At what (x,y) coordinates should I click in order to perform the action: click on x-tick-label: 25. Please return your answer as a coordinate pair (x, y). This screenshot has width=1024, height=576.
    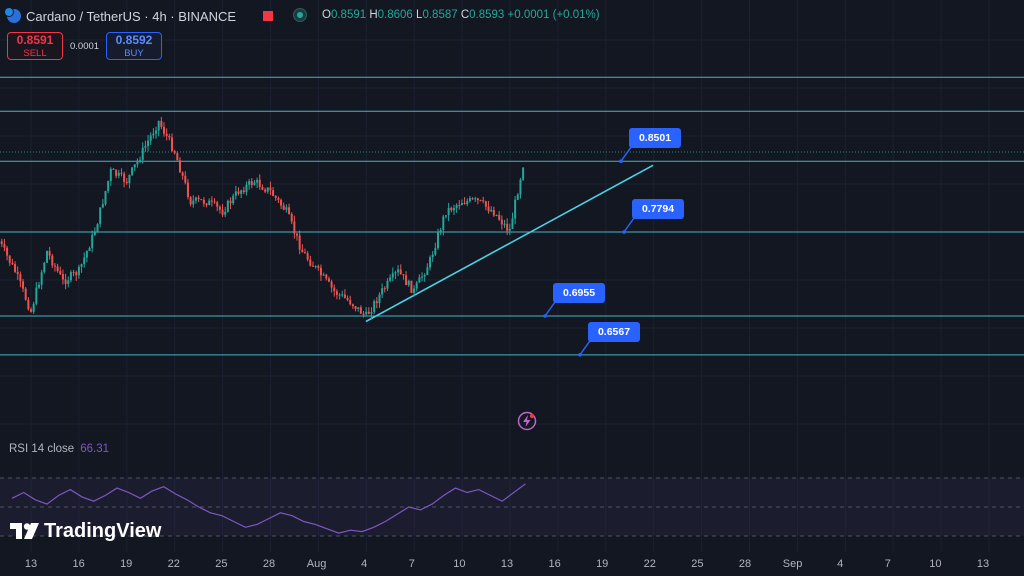
    Looking at the image, I should click on (697, 564).